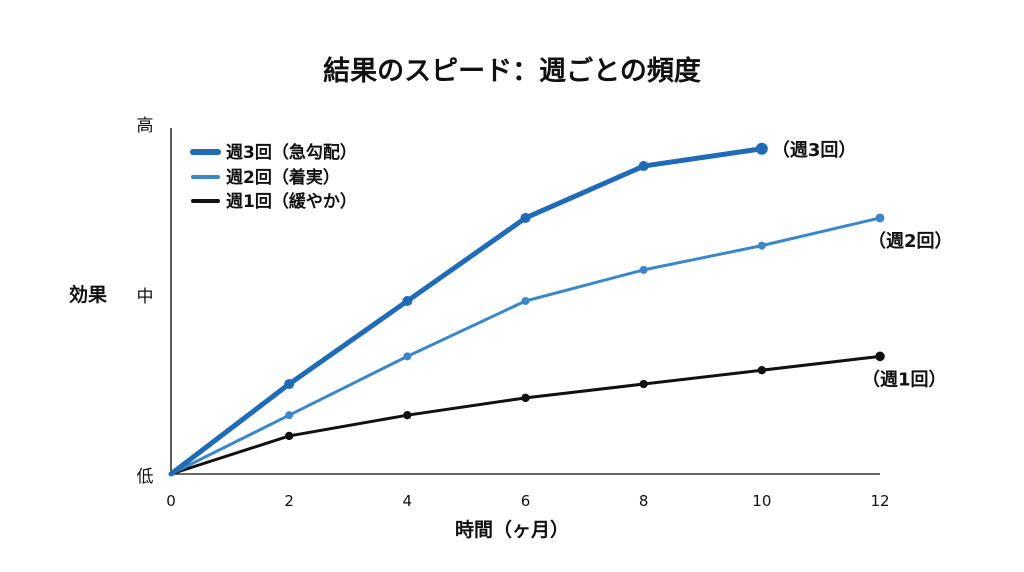 Image resolution: width=1024 pixels, height=572 pixels. I want to click on legend-label-1: 週3回（急勾配）, so click(291, 152).